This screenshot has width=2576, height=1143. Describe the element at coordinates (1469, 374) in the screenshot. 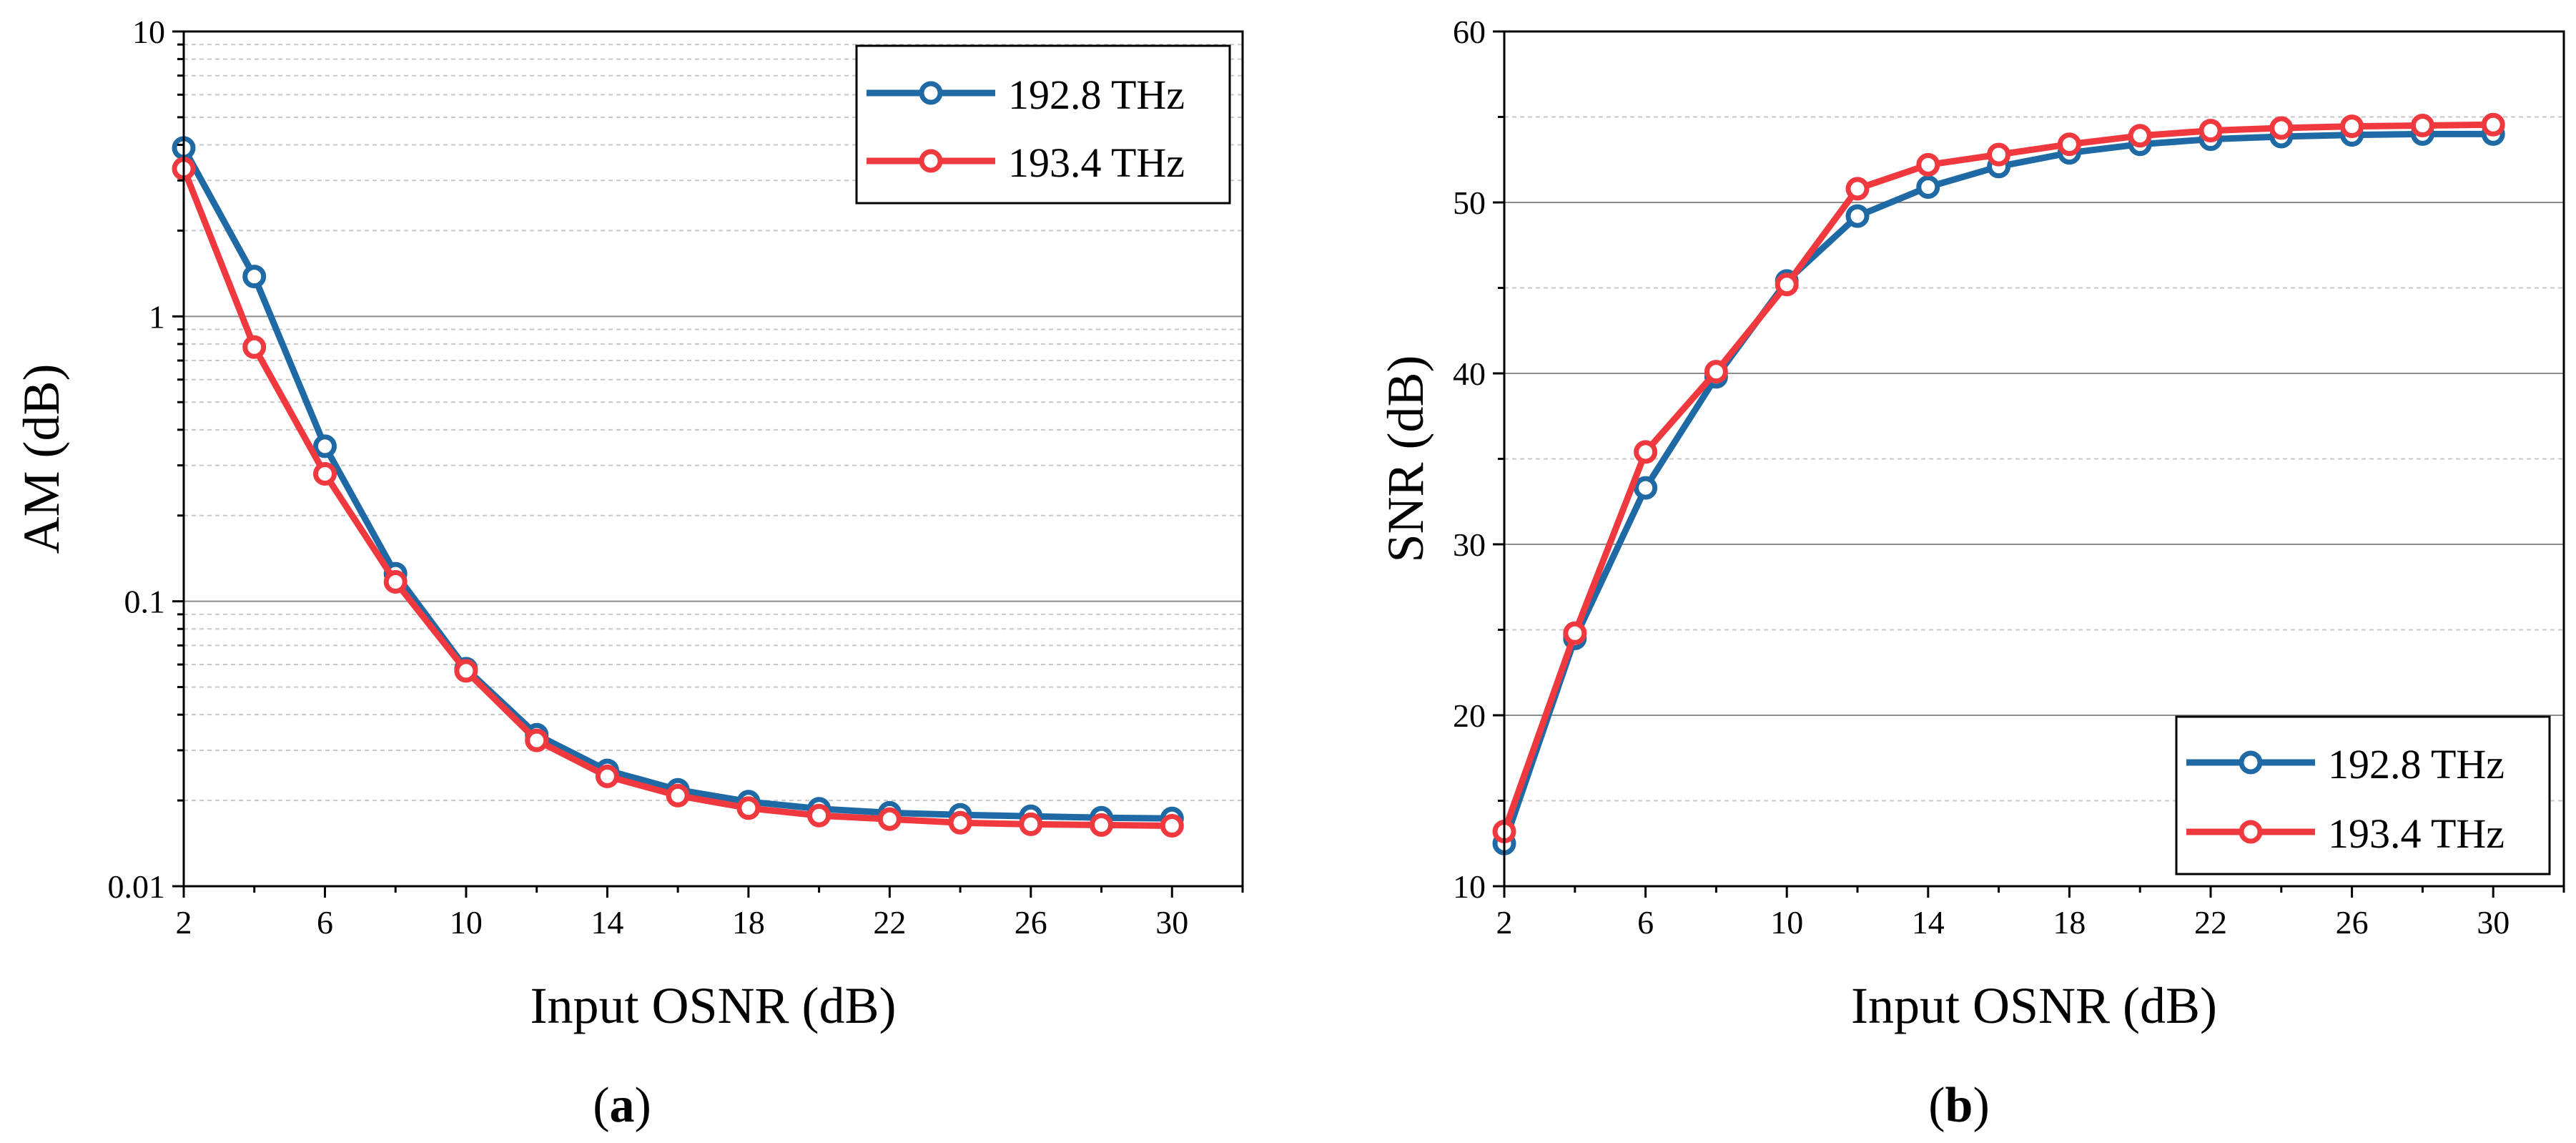

I see `y-tick-label: 40` at that location.